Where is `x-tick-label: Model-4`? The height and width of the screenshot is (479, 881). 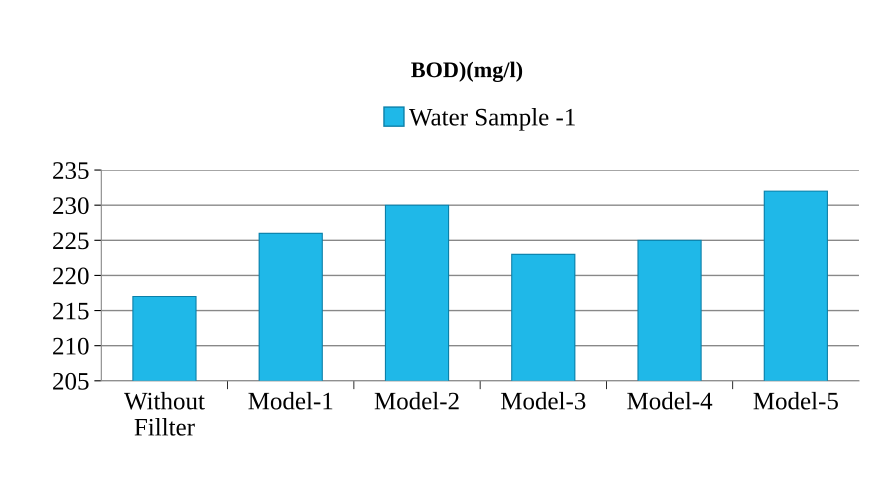
x-tick-label: Model-4 is located at coordinates (669, 401).